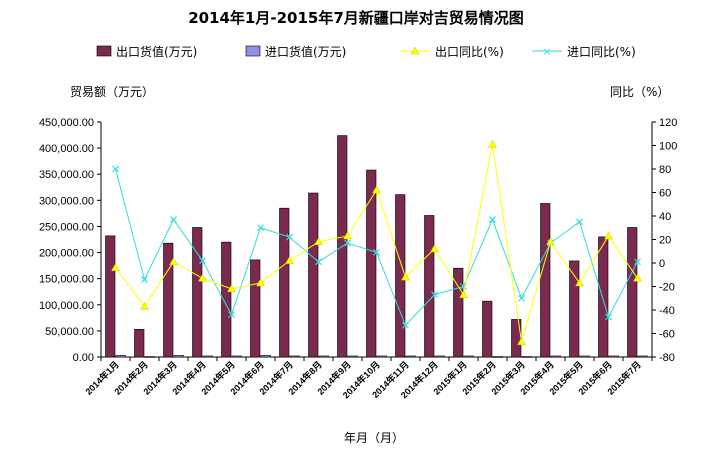 Image resolution: width=712 pixels, height=450 pixels. What do you see at coordinates (667, 335) in the screenshot?
I see `y2-tick-label: -60` at bounding box center [667, 335].